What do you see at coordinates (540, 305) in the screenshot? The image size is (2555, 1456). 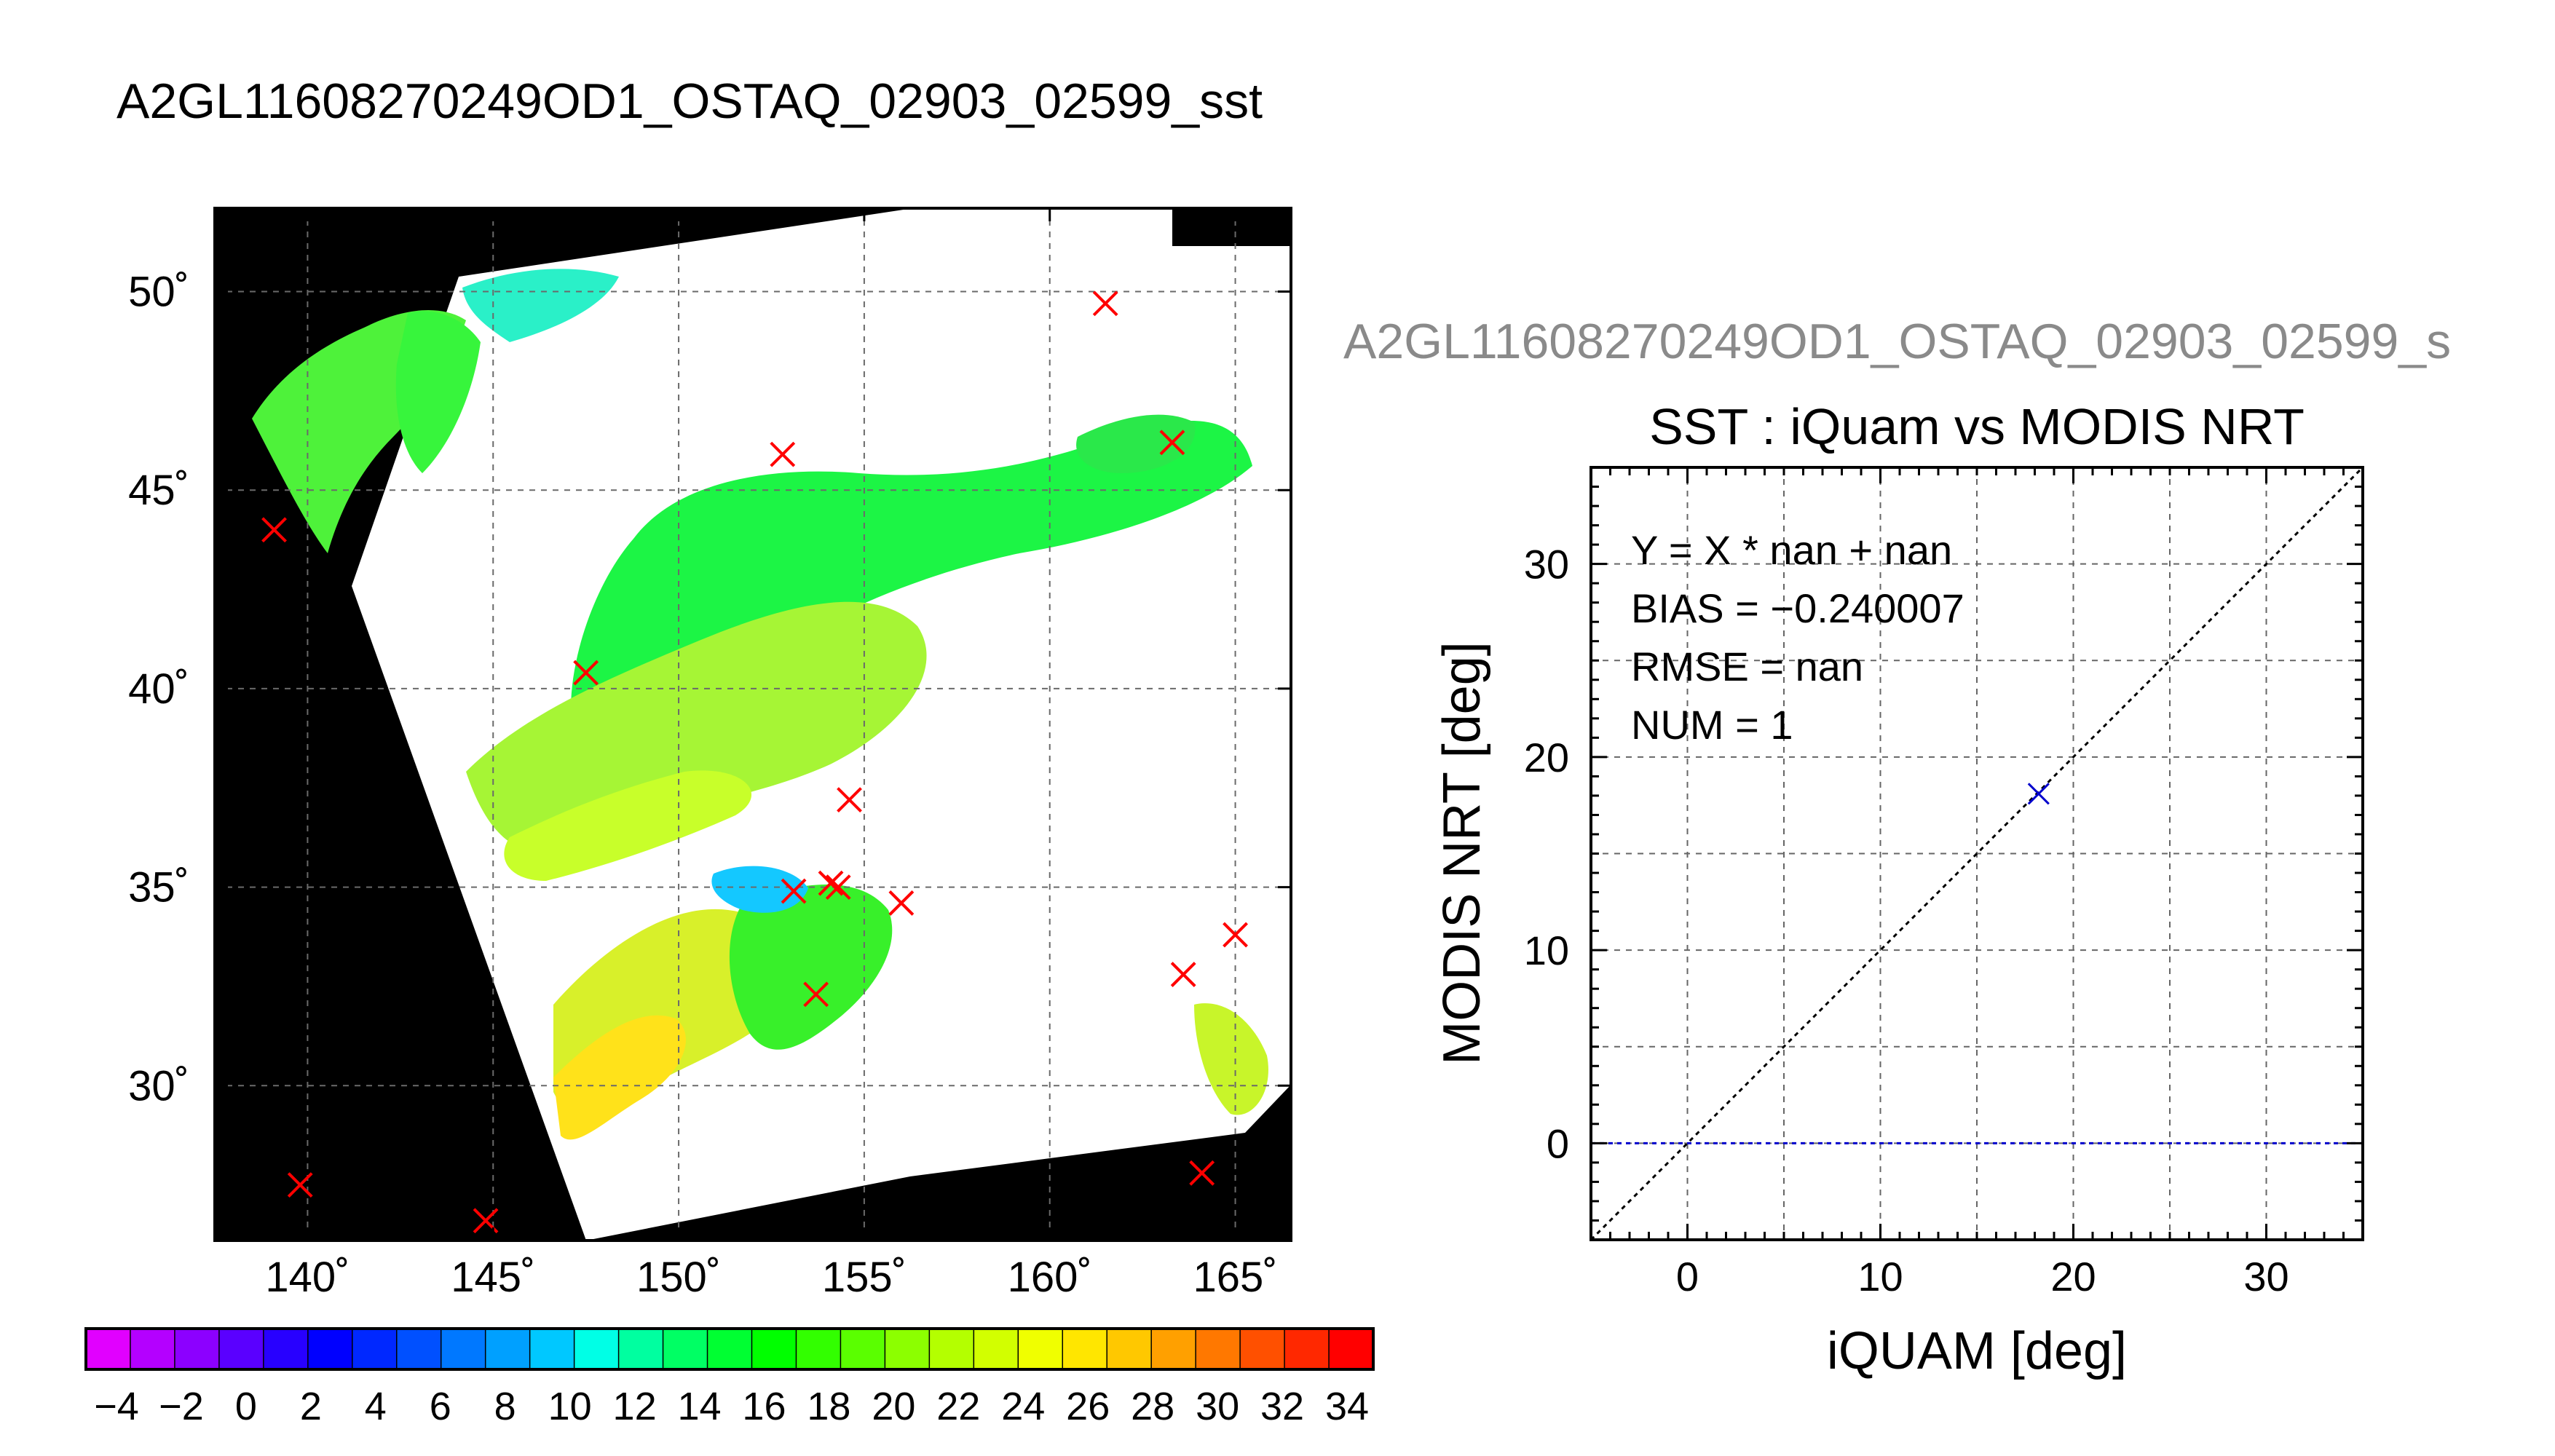 I see `sst-patch-okhotsk` at bounding box center [540, 305].